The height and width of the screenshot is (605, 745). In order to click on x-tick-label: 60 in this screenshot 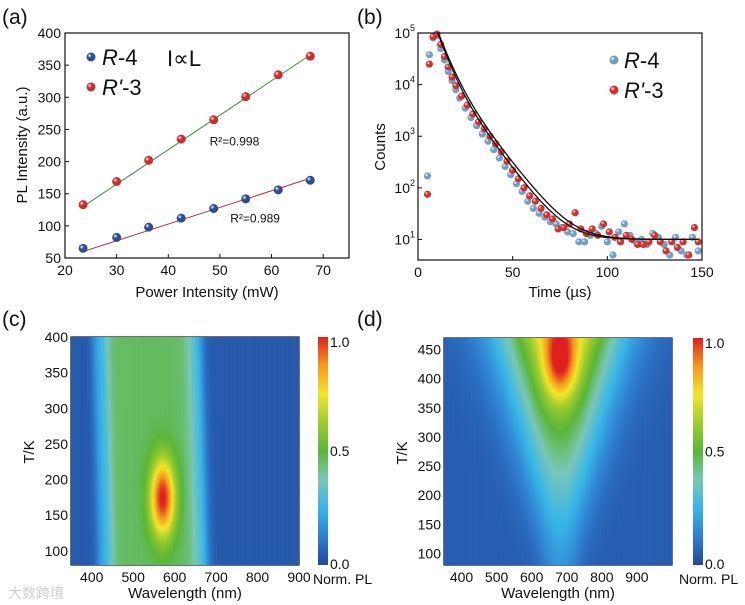, I will do `click(272, 270)`.